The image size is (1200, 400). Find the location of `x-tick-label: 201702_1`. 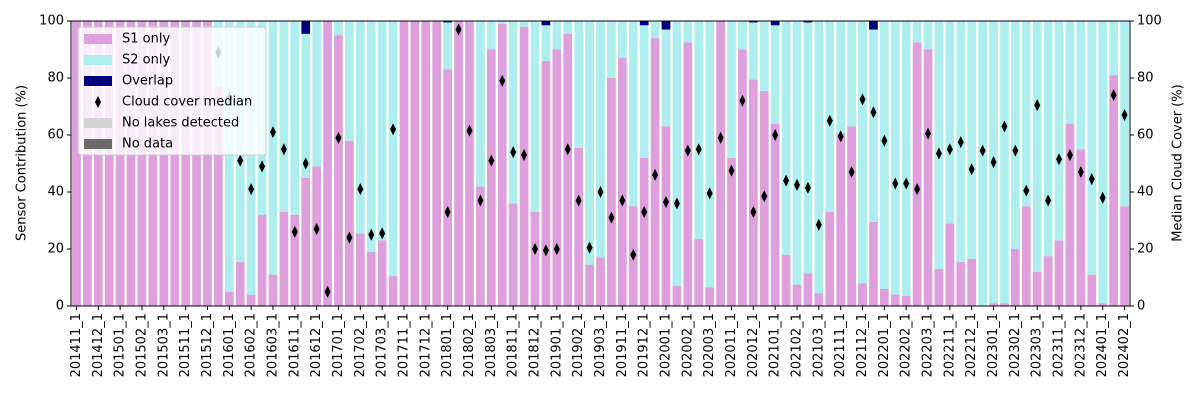

x-tick-label: 201702_1 is located at coordinates (360, 345).